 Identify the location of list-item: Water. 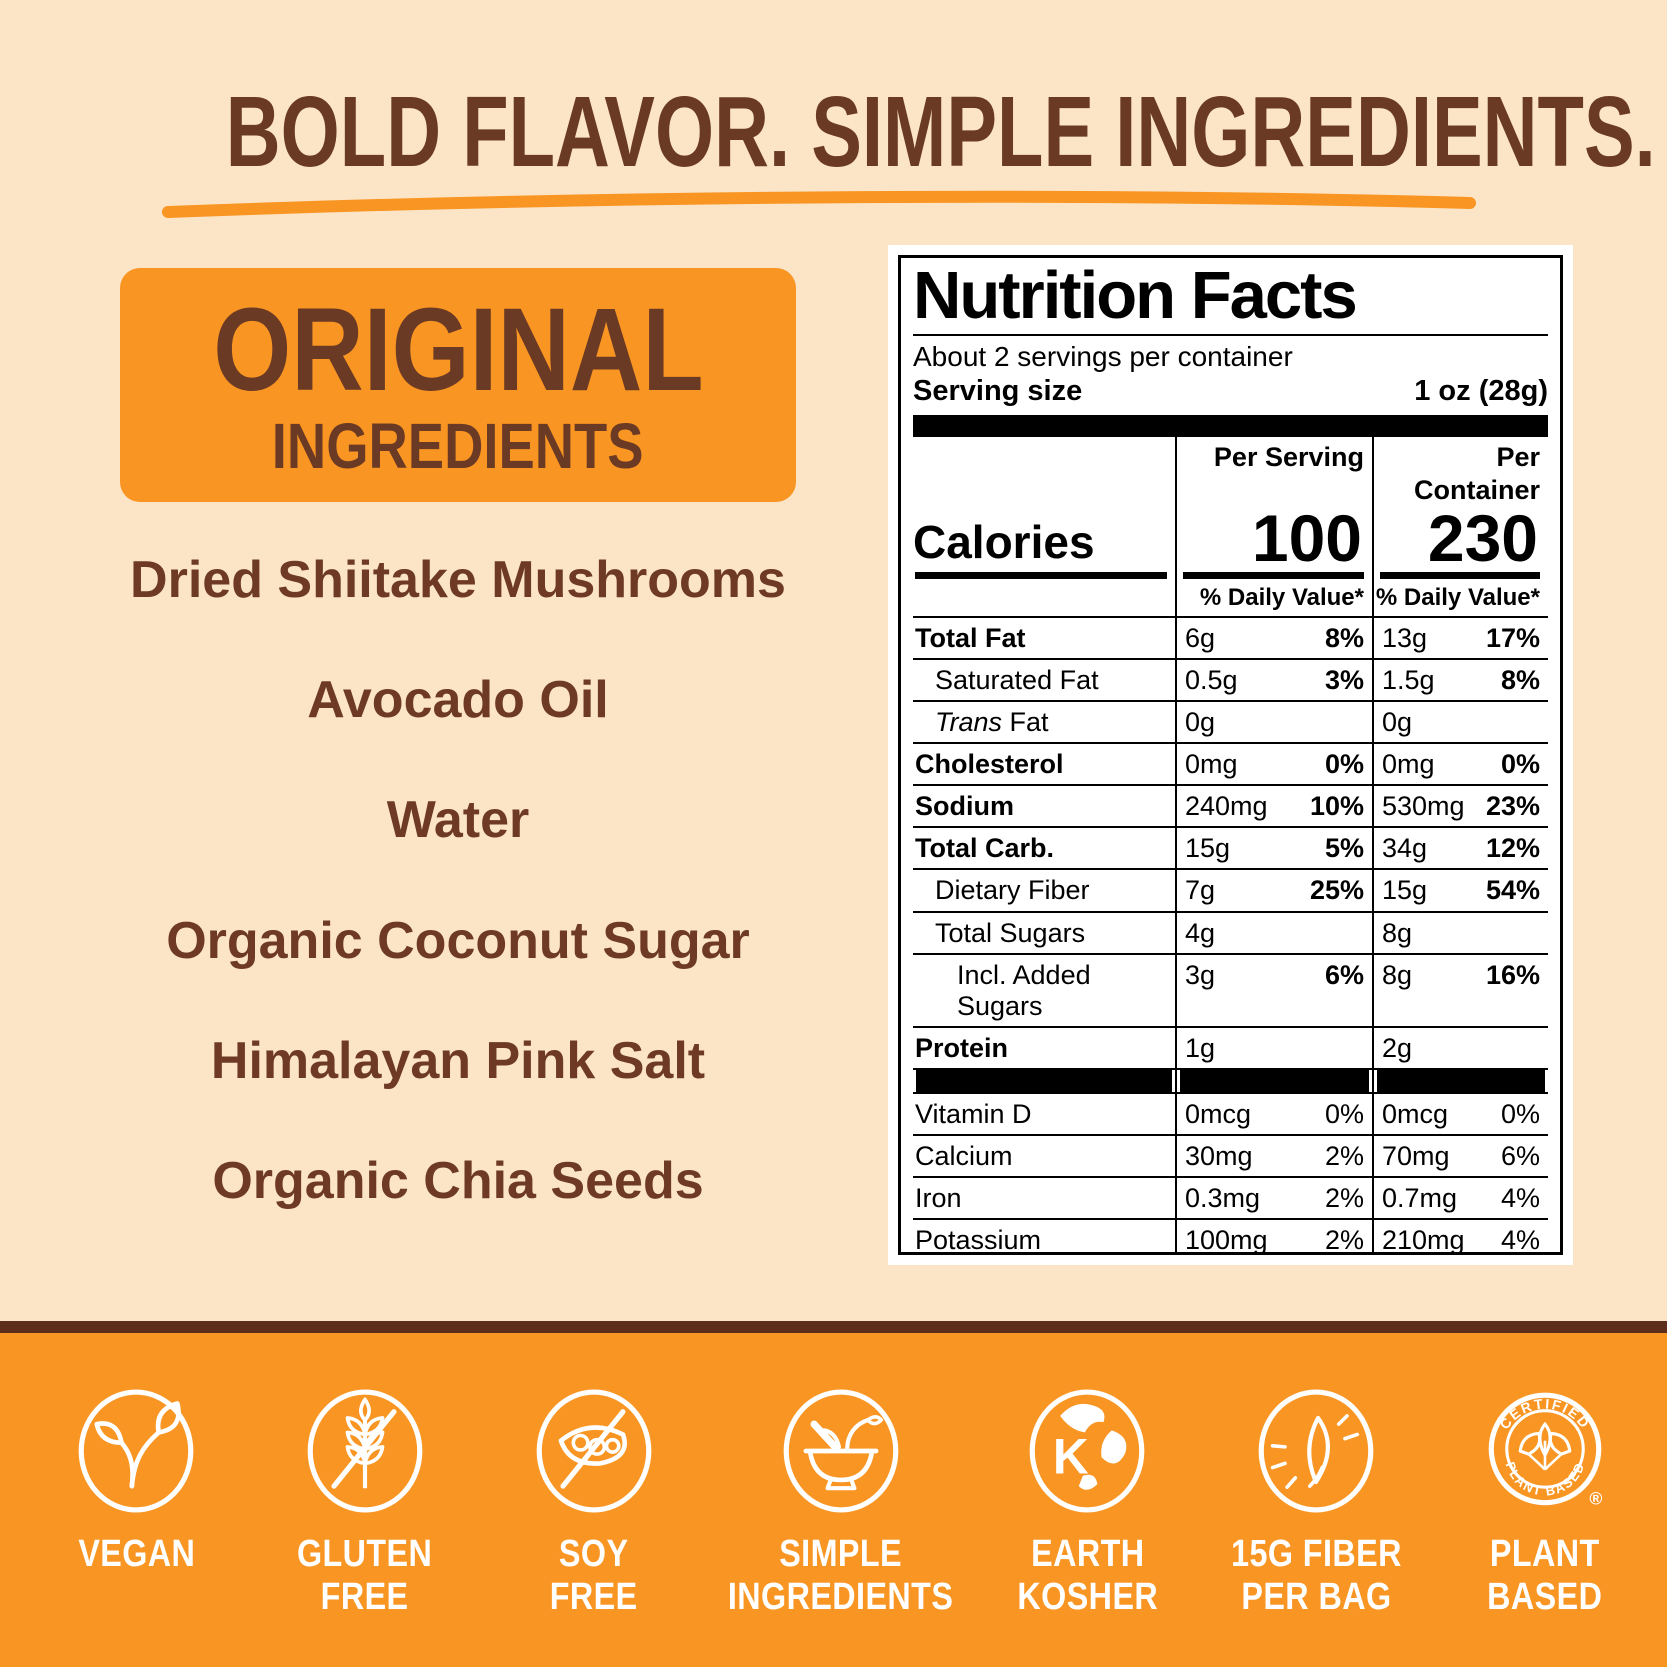
(458, 820).